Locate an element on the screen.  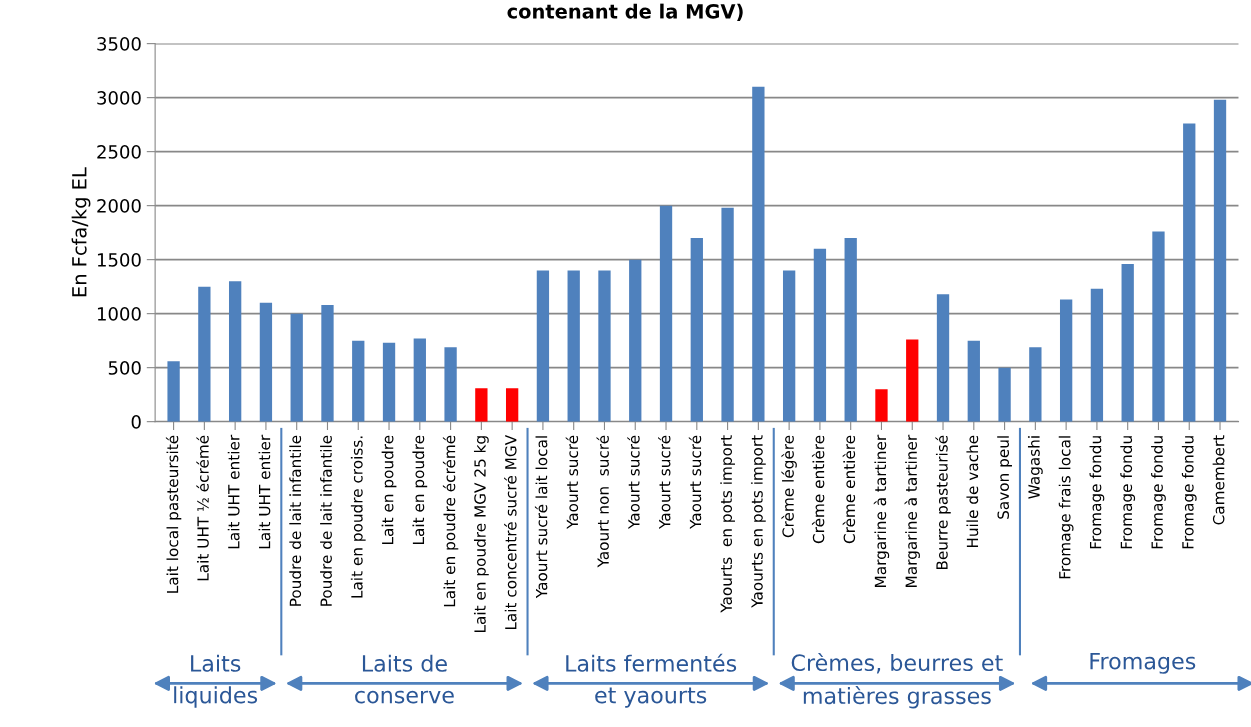
x-tick-label: Beurre pasteurisé is located at coordinates (943, 502).